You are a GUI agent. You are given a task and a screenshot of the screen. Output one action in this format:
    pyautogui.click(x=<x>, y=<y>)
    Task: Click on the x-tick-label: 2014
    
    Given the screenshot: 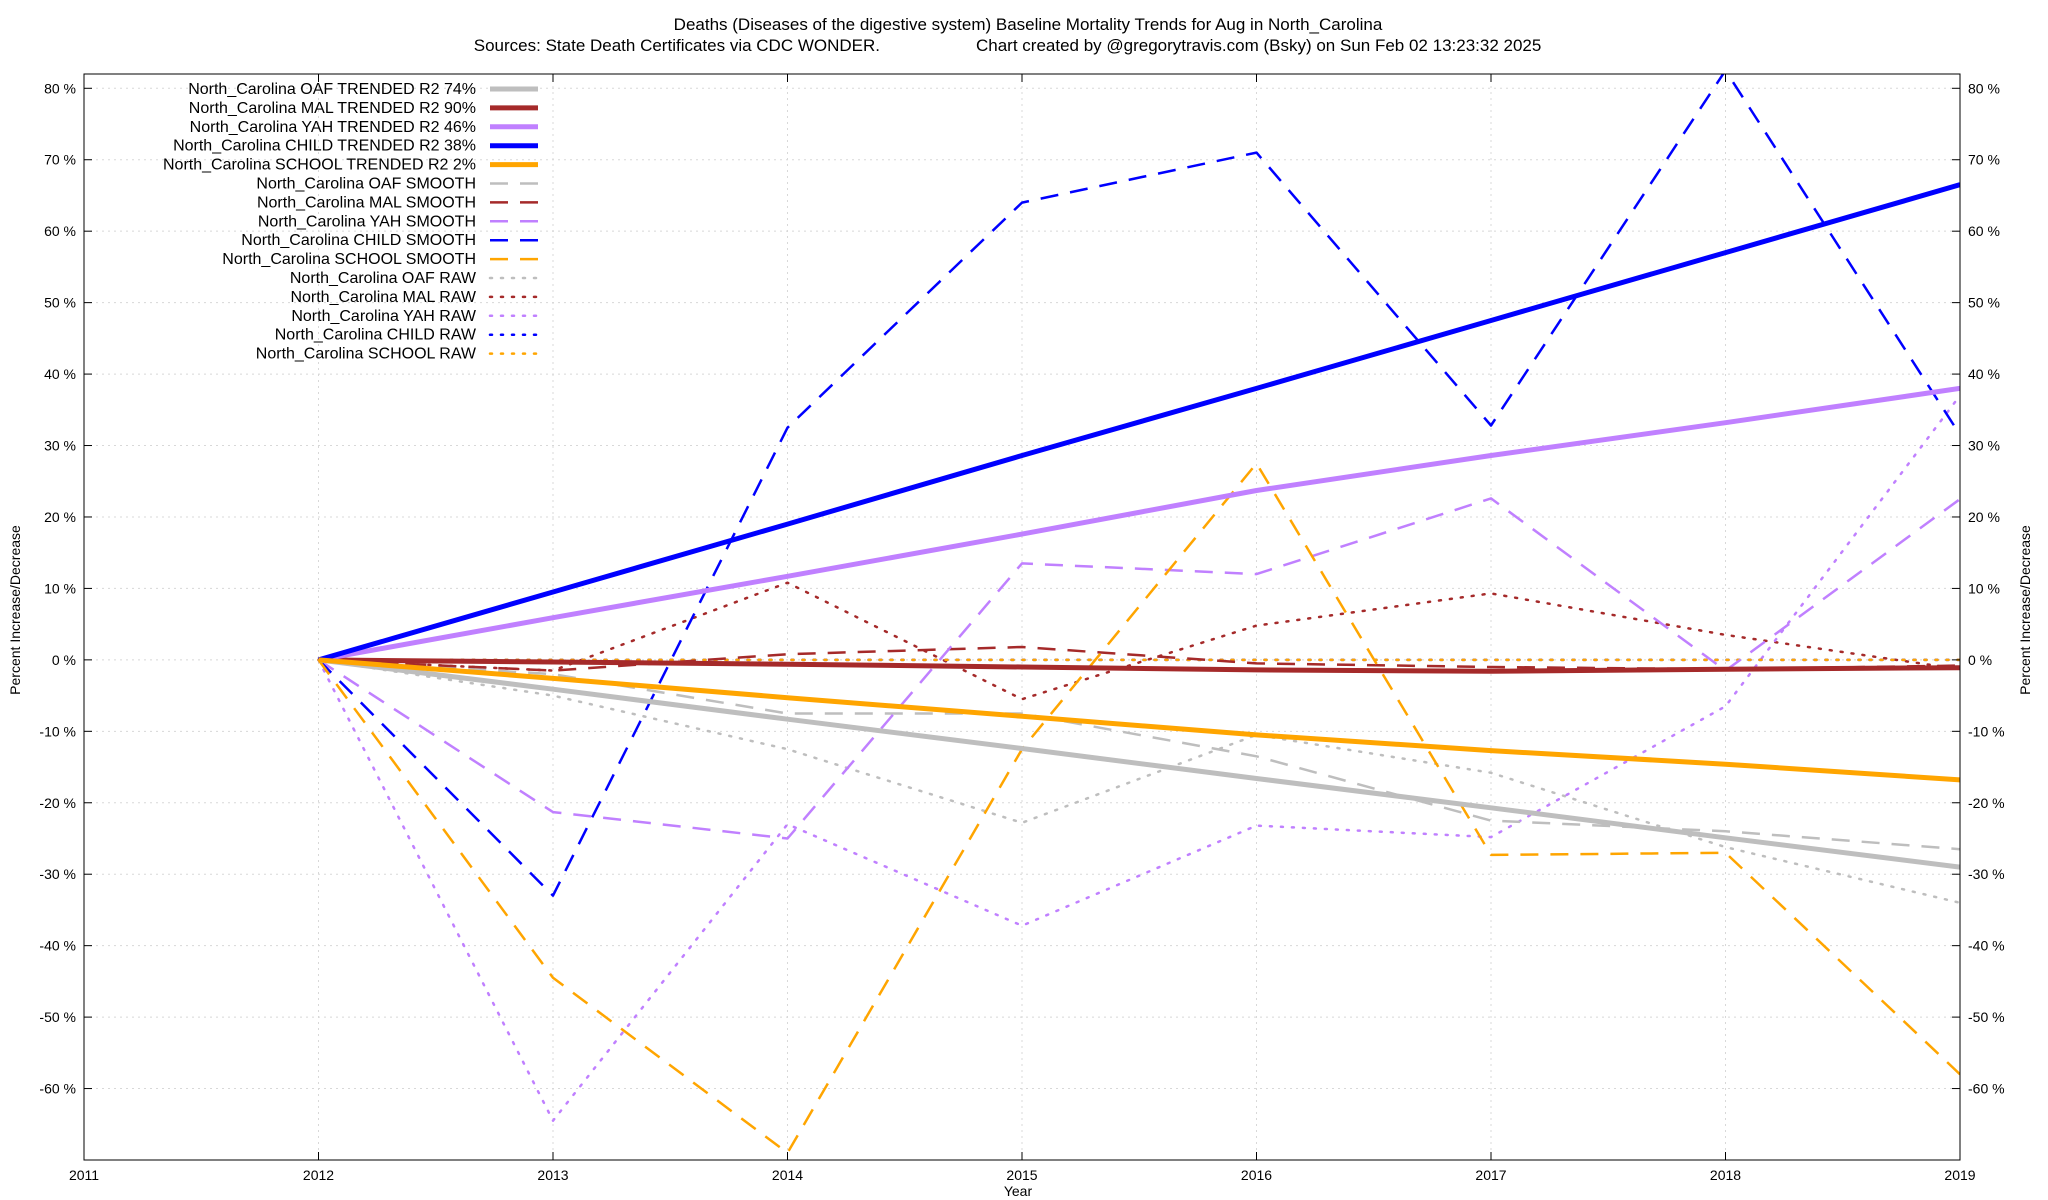 What is the action you would take?
    pyautogui.click(x=787, y=1175)
    